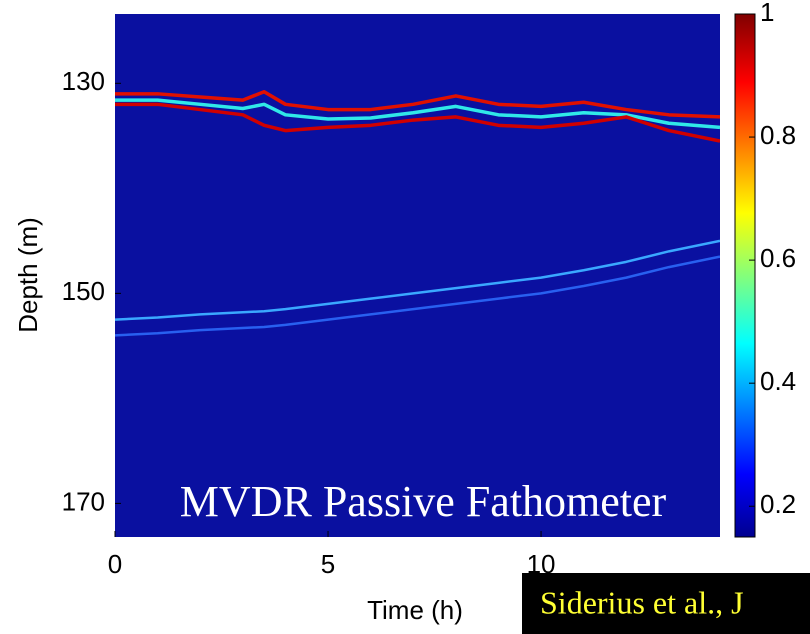 This screenshot has height=634, width=810. What do you see at coordinates (778, 381) in the screenshot?
I see `colorbar-tick-label: 0.4` at bounding box center [778, 381].